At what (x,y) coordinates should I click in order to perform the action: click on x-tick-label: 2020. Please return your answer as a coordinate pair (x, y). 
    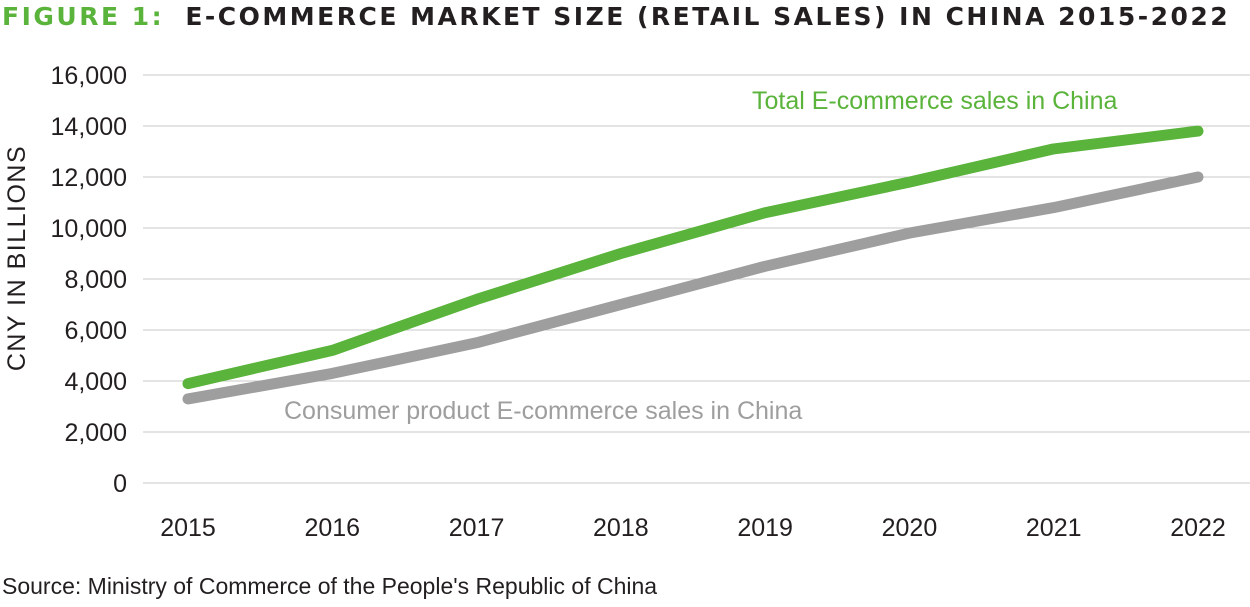
    Looking at the image, I should click on (910, 528).